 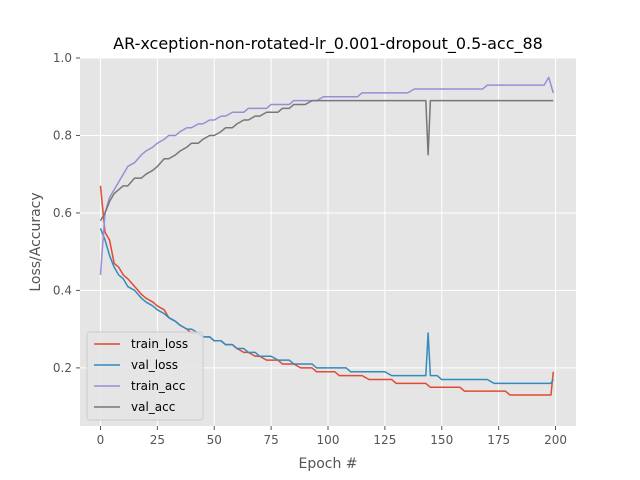 What do you see at coordinates (101, 440) in the screenshot?
I see `x-tick-label: 0` at bounding box center [101, 440].